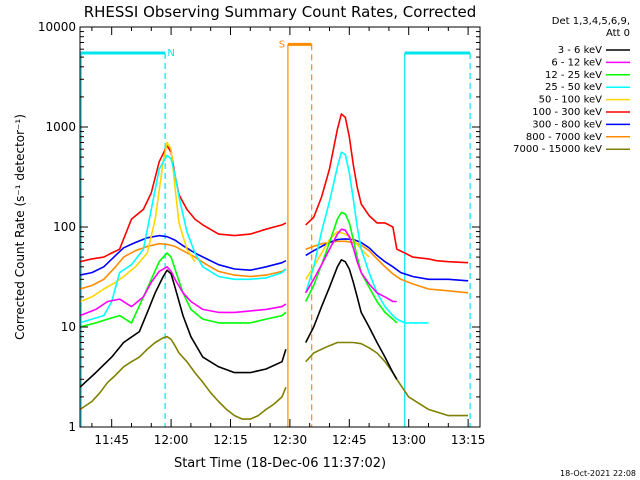  Describe the element at coordinates (282, 44) in the screenshot. I see `saa-label: S` at that location.